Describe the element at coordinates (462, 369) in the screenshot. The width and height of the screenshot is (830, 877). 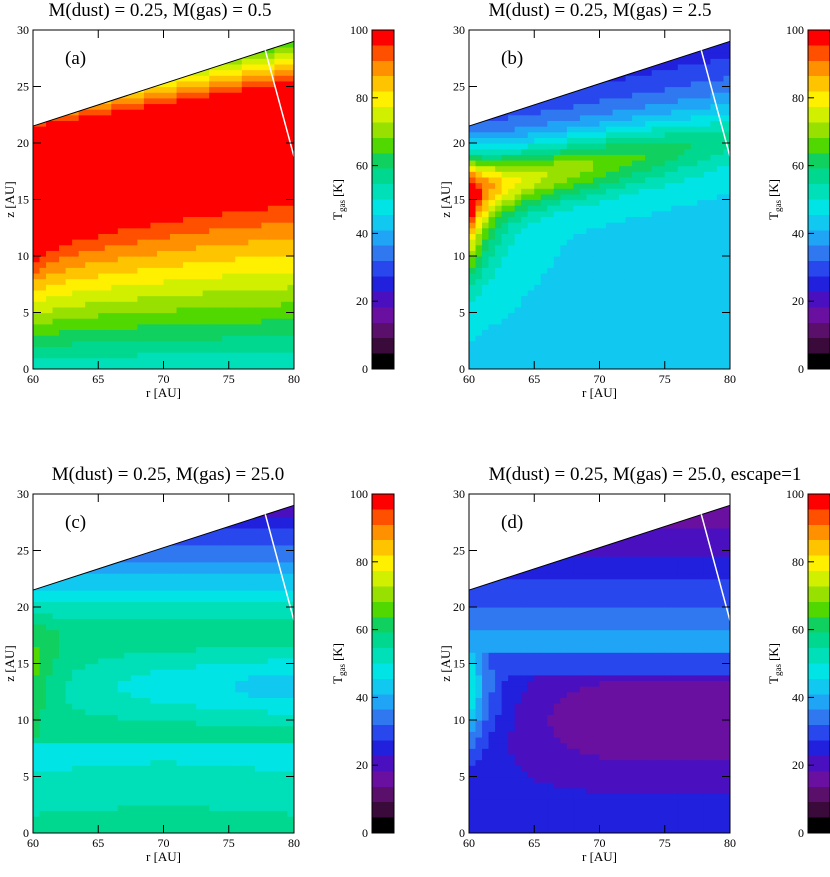
I see `y-tick-label: 0` at that location.